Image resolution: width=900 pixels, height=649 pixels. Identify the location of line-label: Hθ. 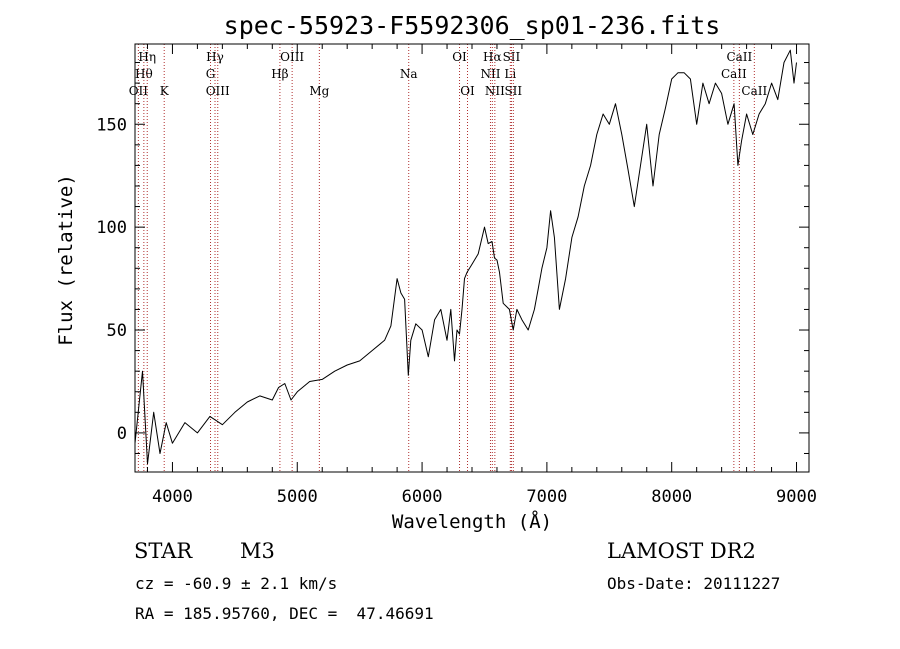
(144, 74).